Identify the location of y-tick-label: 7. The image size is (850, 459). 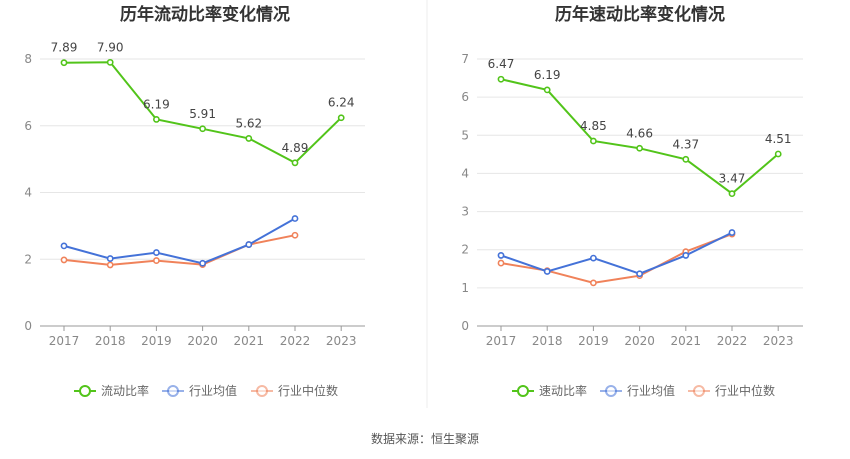
(465, 59).